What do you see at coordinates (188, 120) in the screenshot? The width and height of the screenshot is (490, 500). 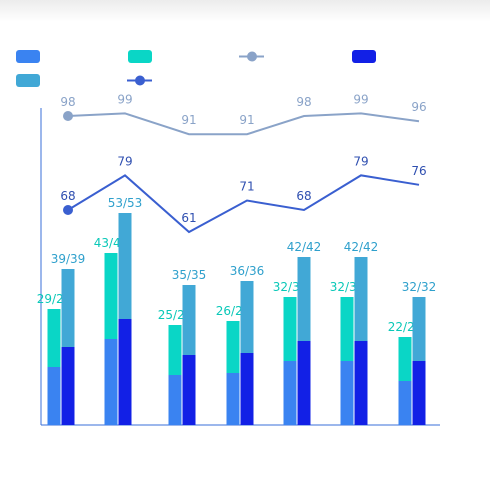 I see `line-label-series1-3: 91` at bounding box center [188, 120].